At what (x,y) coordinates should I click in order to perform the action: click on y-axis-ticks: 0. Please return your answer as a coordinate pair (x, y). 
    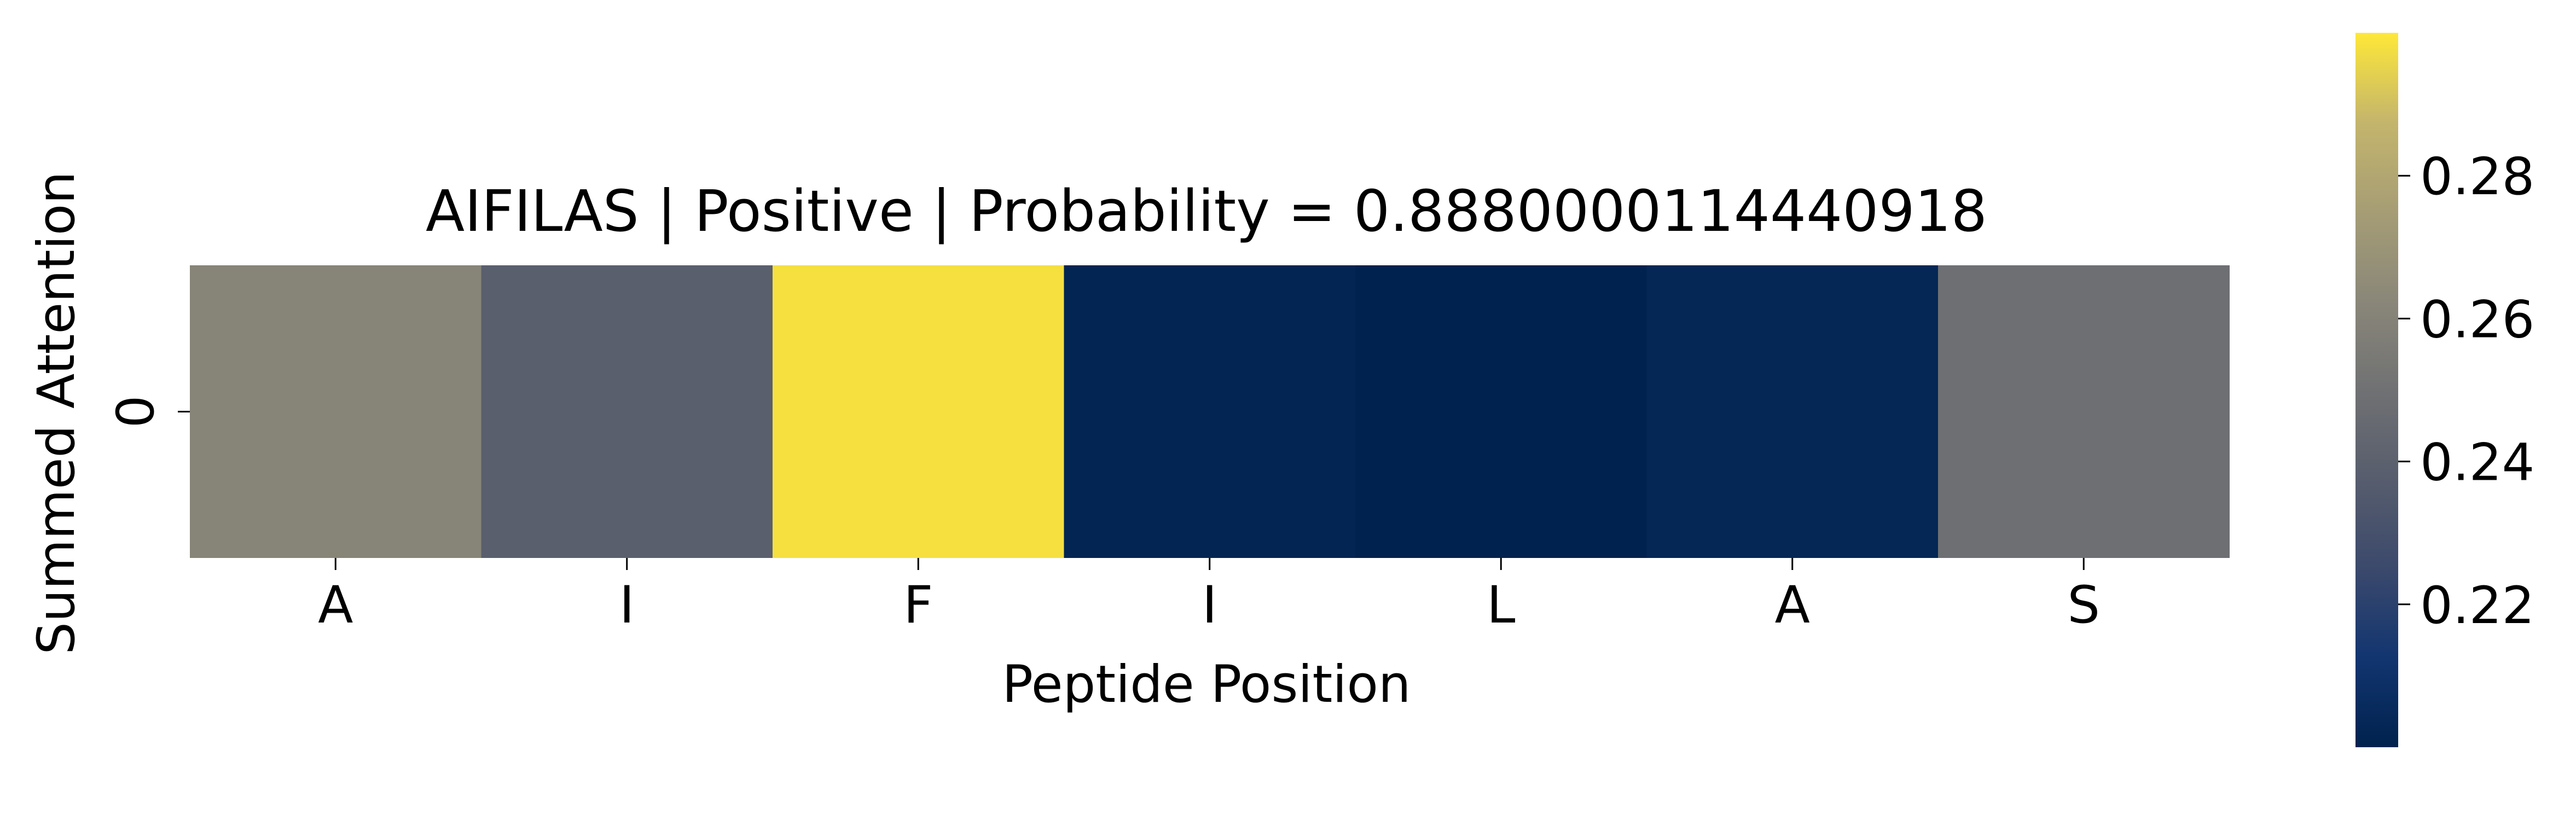
    Looking at the image, I should click on (148, 411).